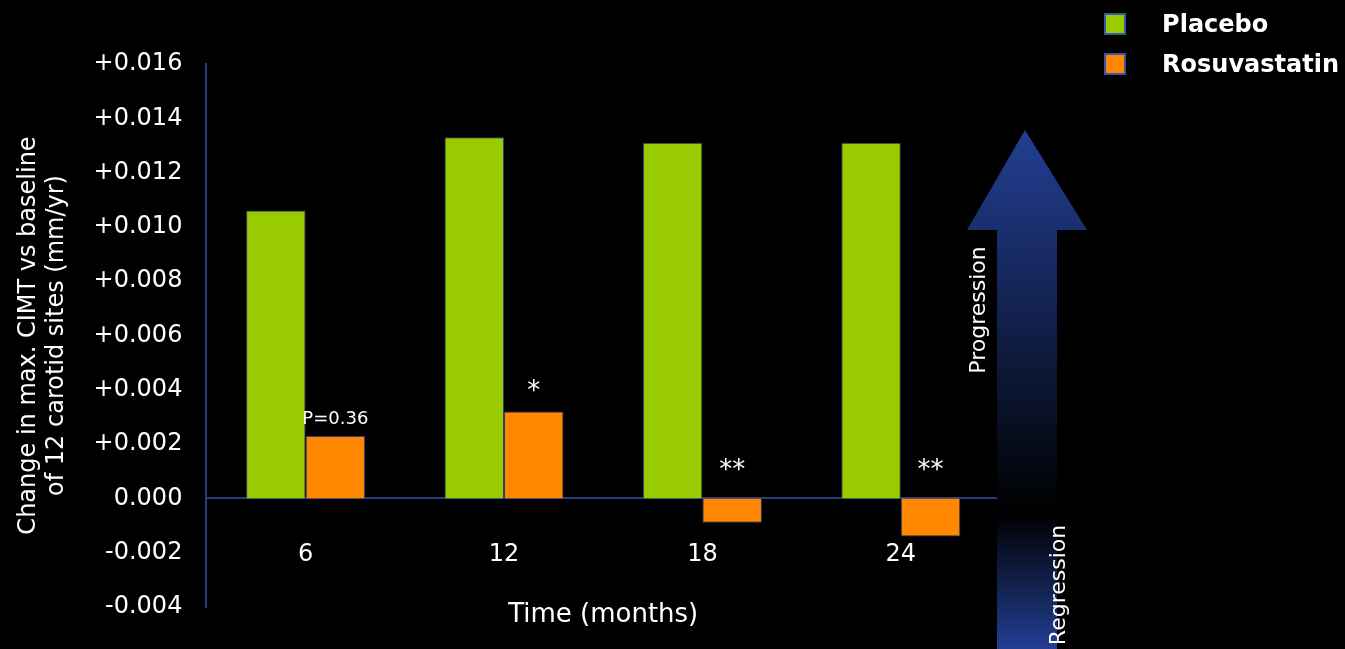 The height and width of the screenshot is (649, 1345). What do you see at coordinates (148, 496) in the screenshot?
I see `y-tick-label: 0.000` at bounding box center [148, 496].